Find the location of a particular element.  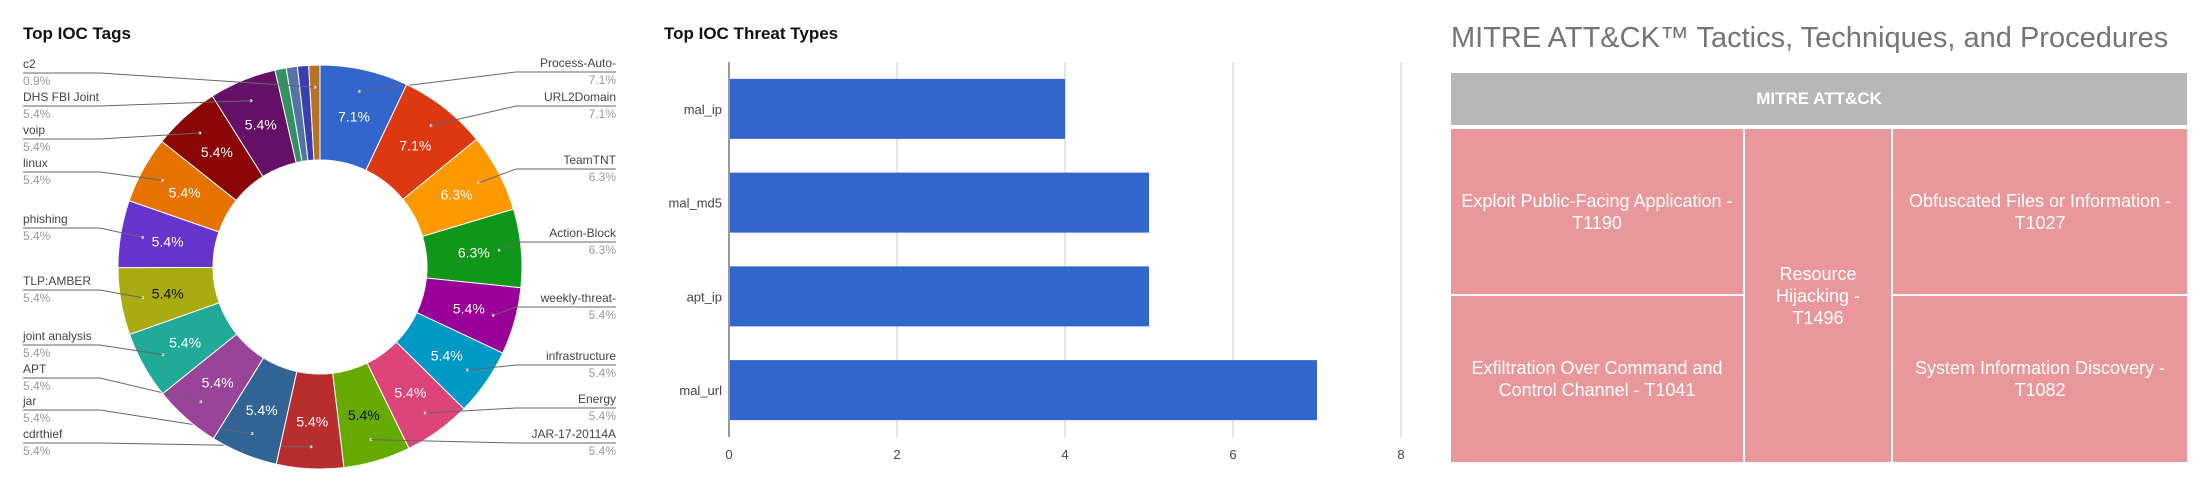

slice-label: TeamTNT is located at coordinates (589, 160).